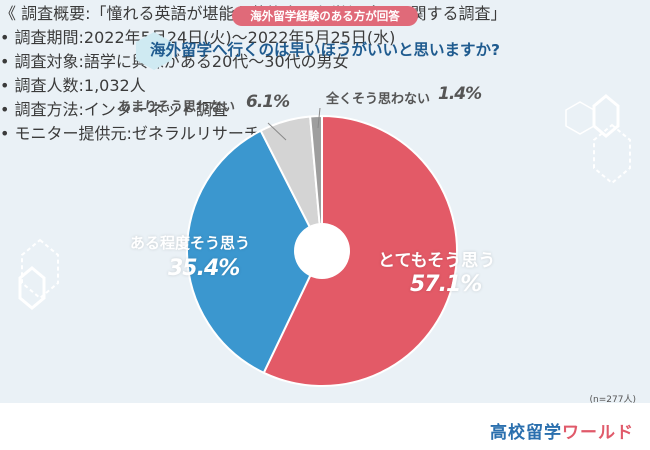 This screenshot has height=450, width=650. Describe the element at coordinates (612, 400) in the screenshot. I see `sample-size-label: (n=277人)` at that location.